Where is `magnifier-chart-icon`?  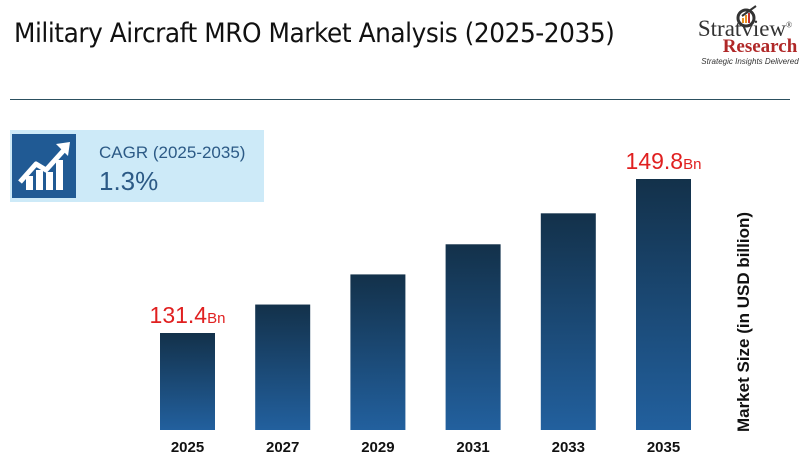
magnifier-chart-icon is located at coordinates (746, 16).